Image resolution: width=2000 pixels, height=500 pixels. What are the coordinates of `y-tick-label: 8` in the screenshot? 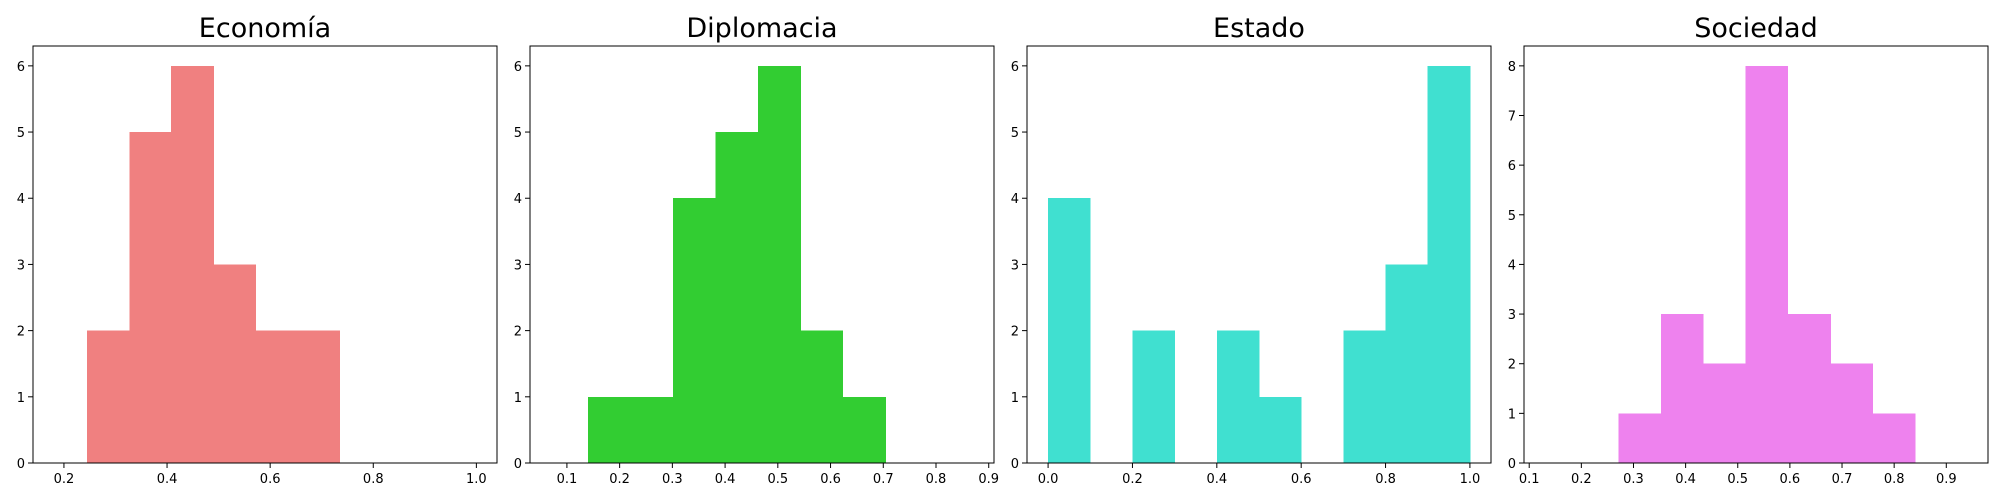 It's located at (1512, 67).